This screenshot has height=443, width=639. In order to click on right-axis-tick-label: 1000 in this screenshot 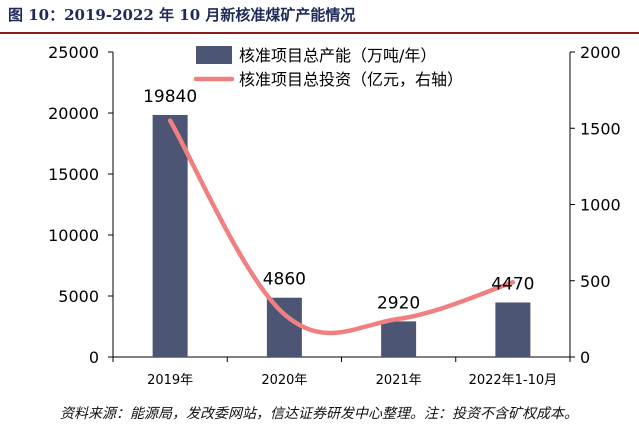, I will do `click(600, 205)`.